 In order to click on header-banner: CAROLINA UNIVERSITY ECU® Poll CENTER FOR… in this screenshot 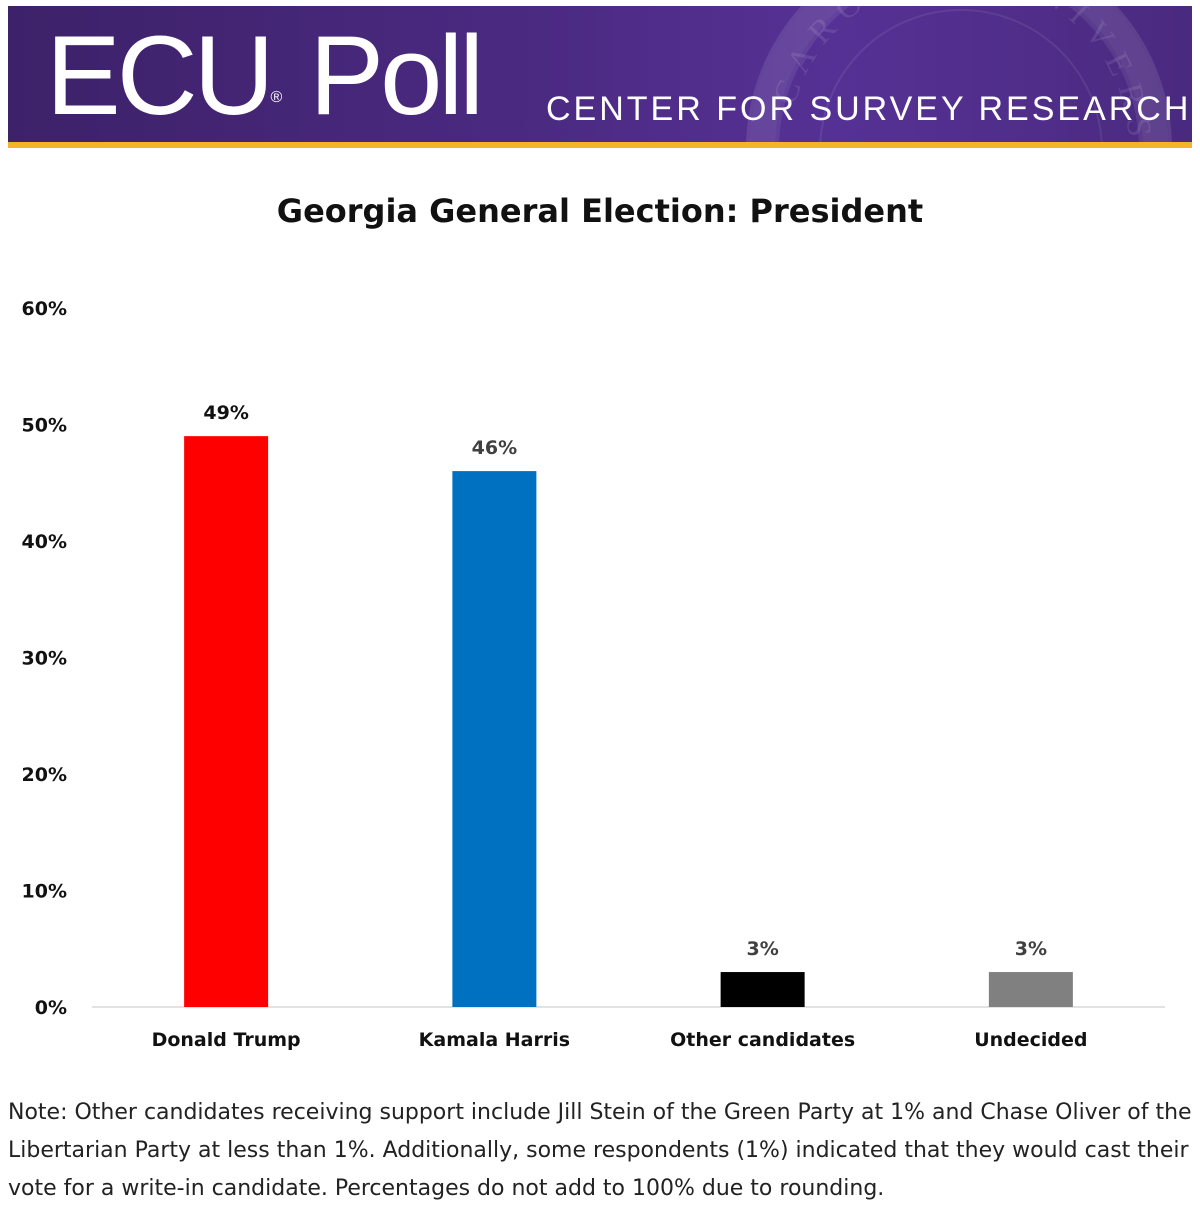, I will do `click(600, 74)`.